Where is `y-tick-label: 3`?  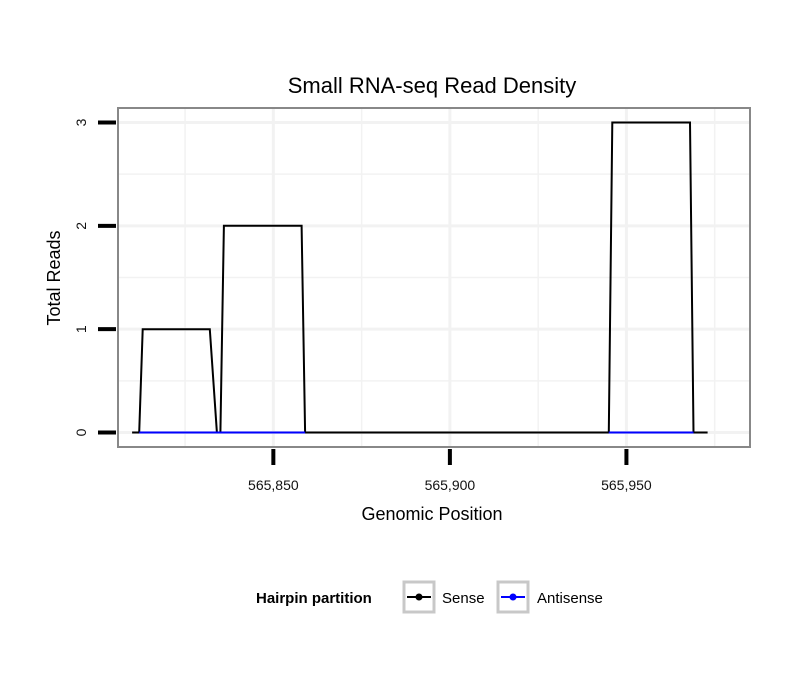
y-tick-label: 3 is located at coordinates (81, 122).